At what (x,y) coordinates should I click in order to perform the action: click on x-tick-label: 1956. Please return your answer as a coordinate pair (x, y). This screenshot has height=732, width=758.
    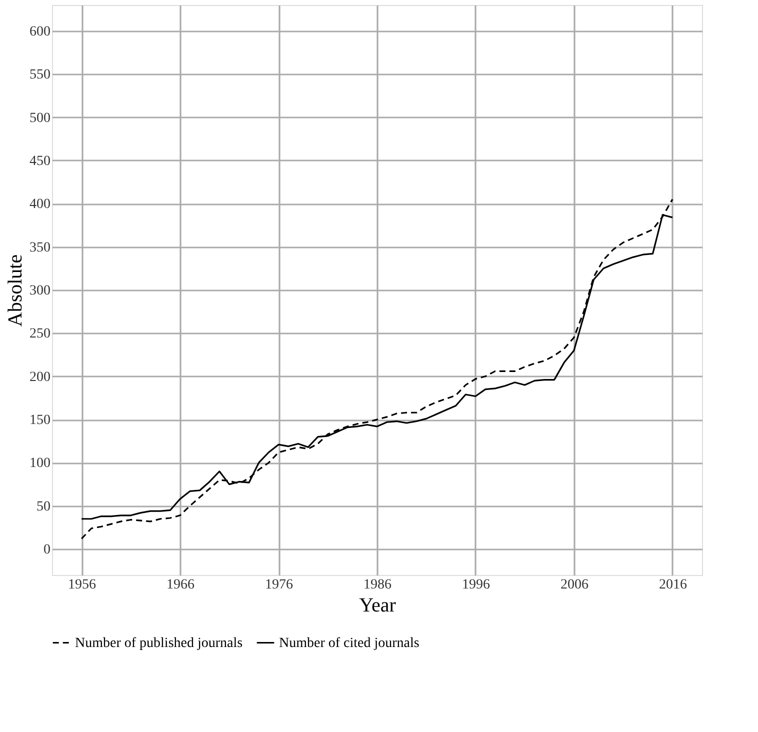
    Looking at the image, I should click on (82, 585).